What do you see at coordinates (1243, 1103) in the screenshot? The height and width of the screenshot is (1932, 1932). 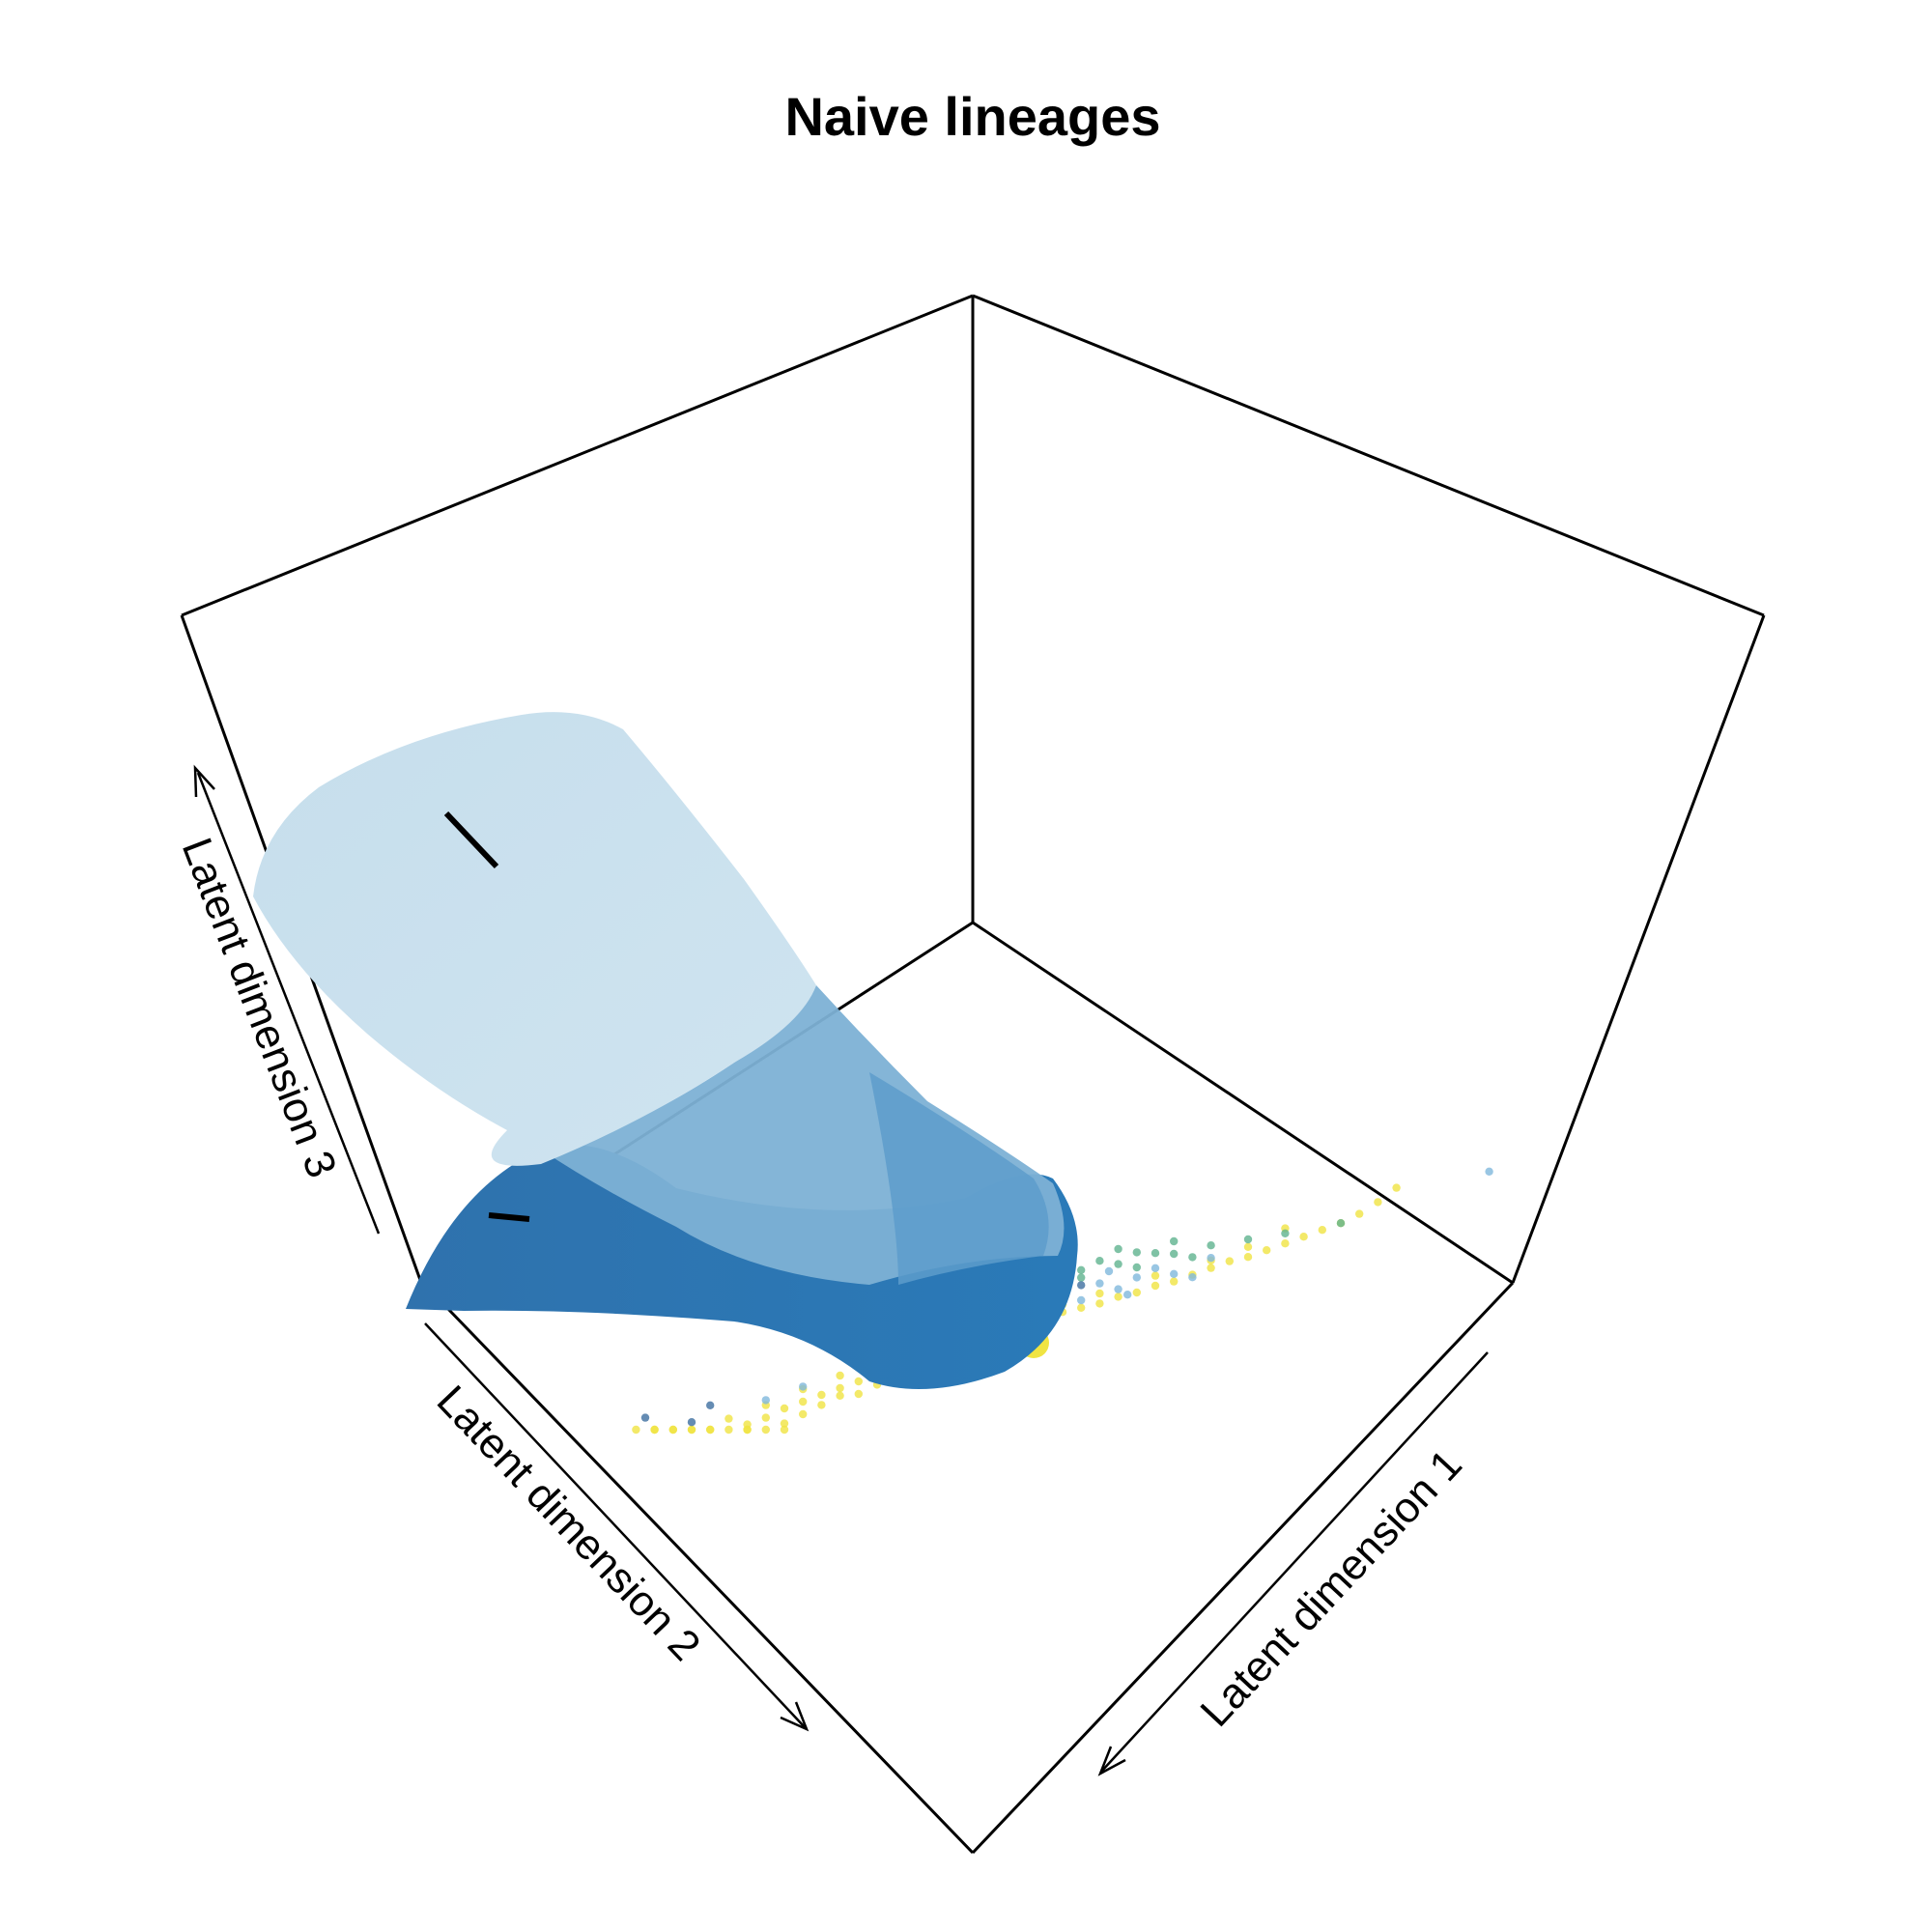 I see `box-edge-back-right-floor` at bounding box center [1243, 1103].